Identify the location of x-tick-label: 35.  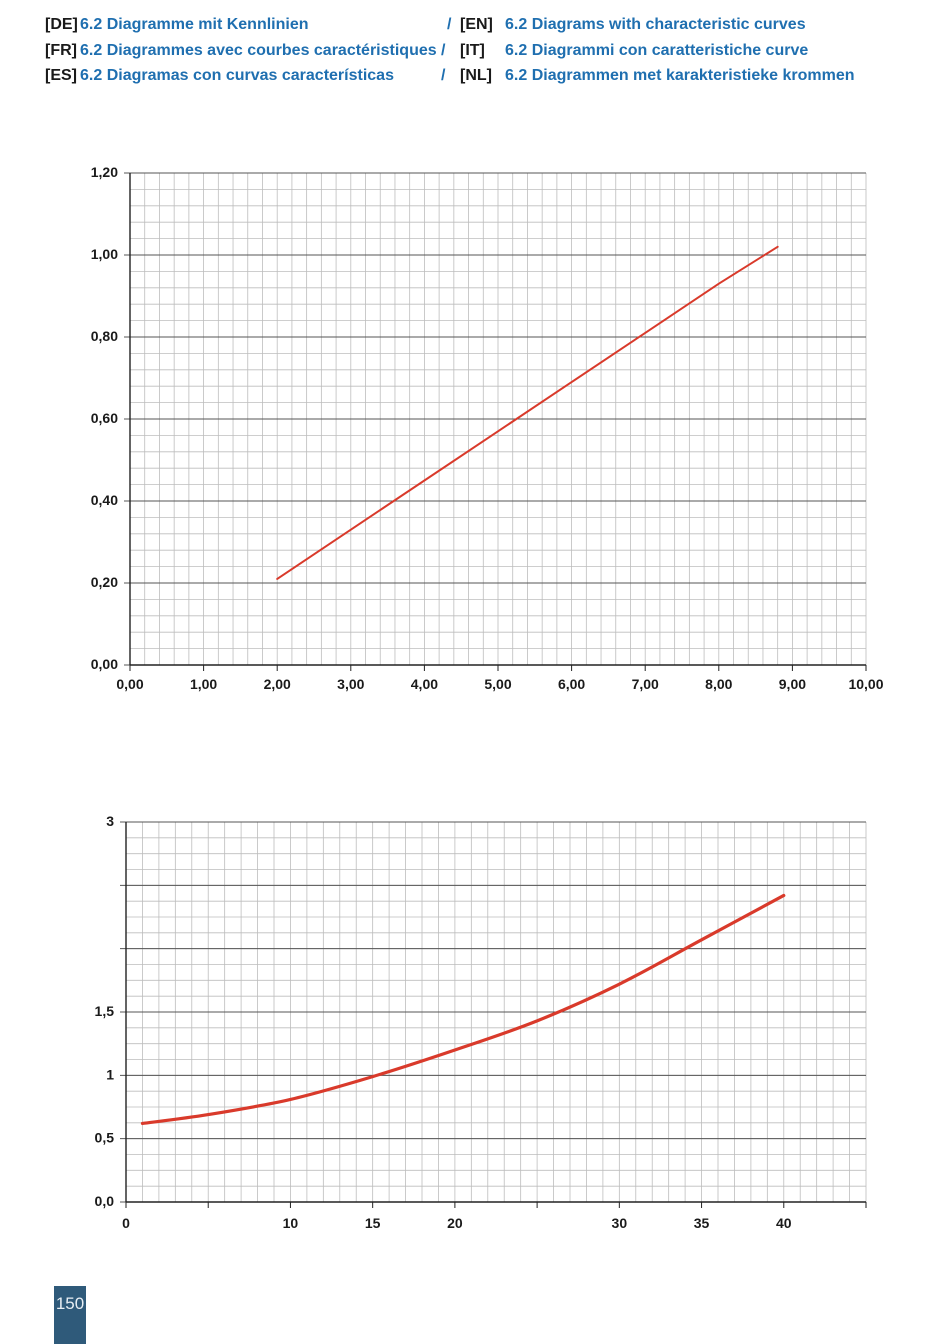
(702, 1223).